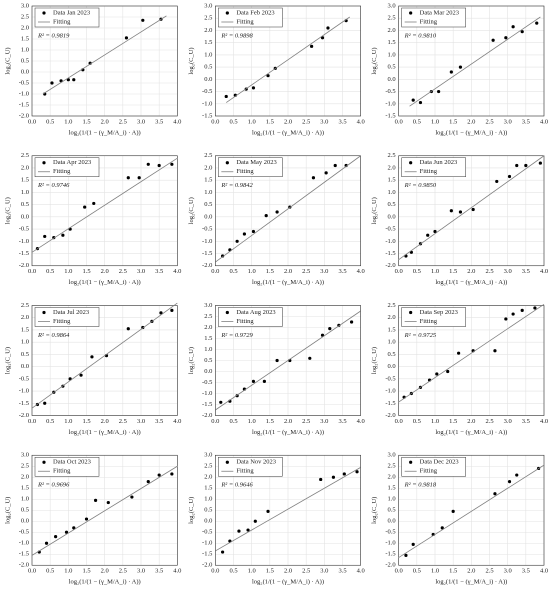 The width and height of the screenshot is (550, 599). I want to click on r-squared: R² = 0.9819, so click(53, 35).